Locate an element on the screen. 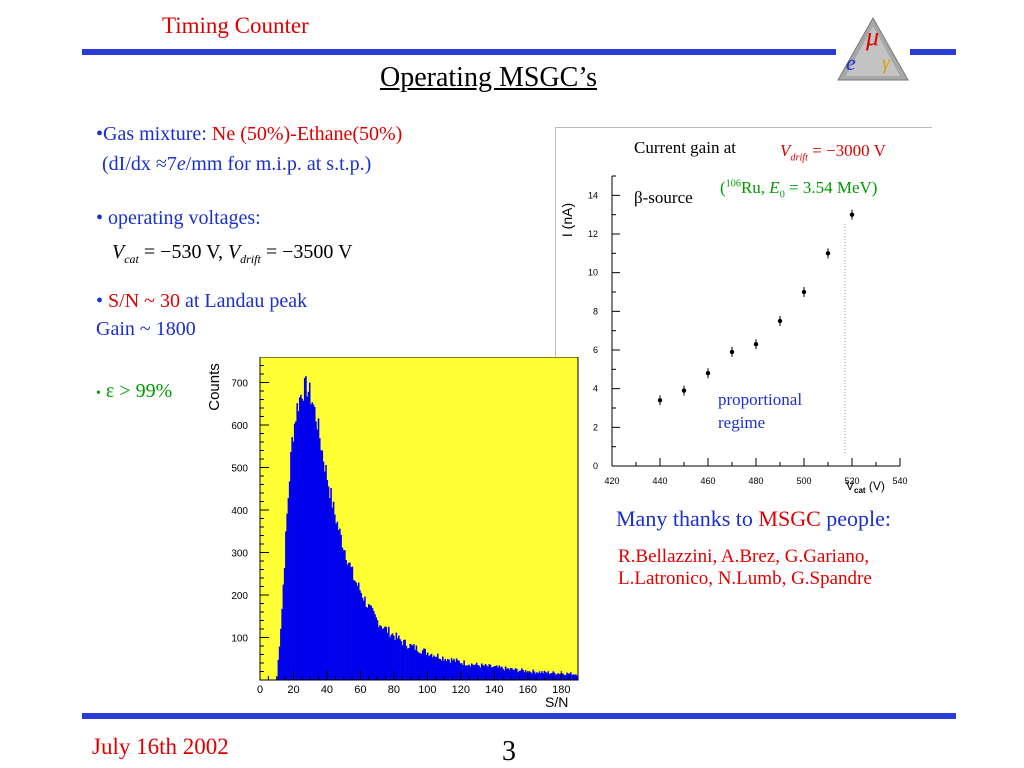 The image size is (1024, 768). x-tick-label: 500 is located at coordinates (803, 481).